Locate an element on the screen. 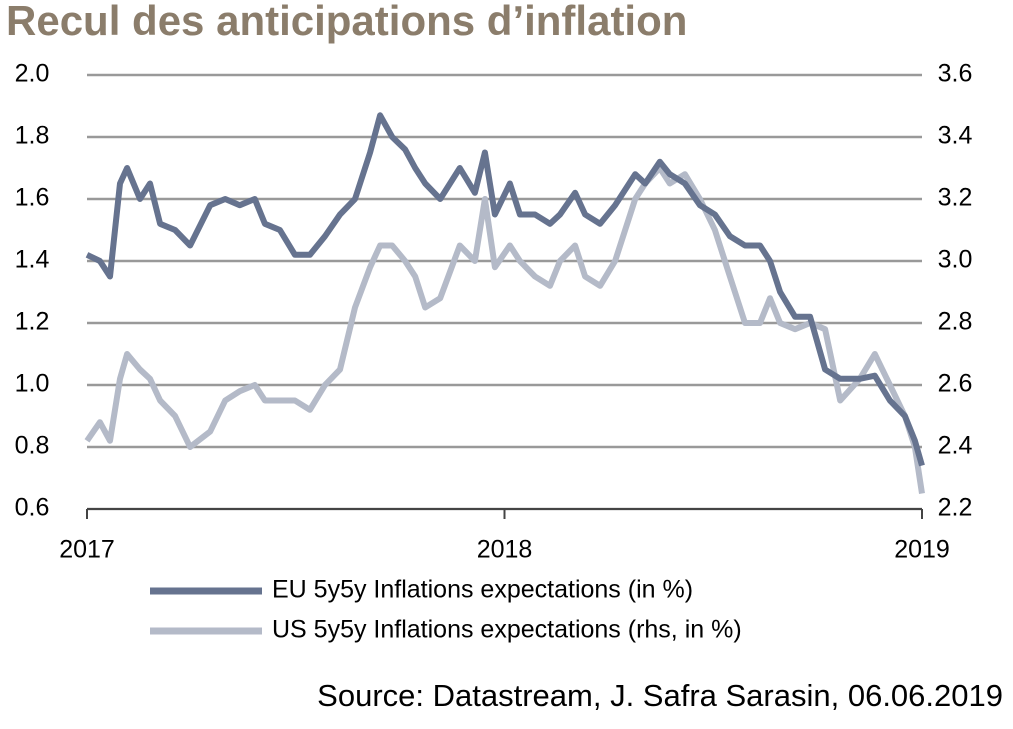 The height and width of the screenshot is (729, 1013). y-tick-label: 1.6 is located at coordinates (32, 198).